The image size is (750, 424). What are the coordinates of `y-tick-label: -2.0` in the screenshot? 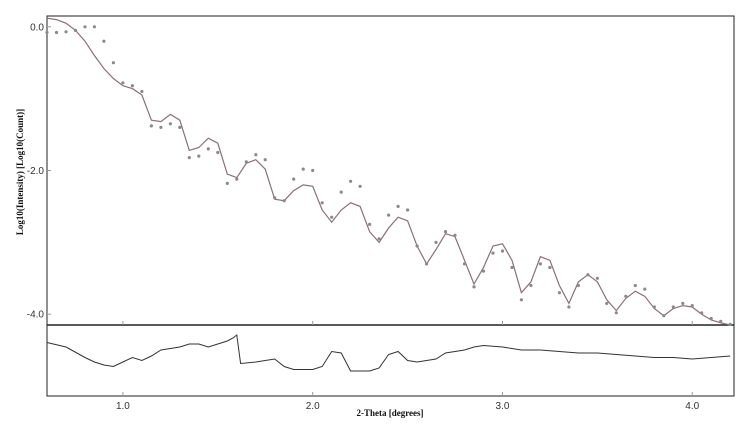 It's located at (36, 171).